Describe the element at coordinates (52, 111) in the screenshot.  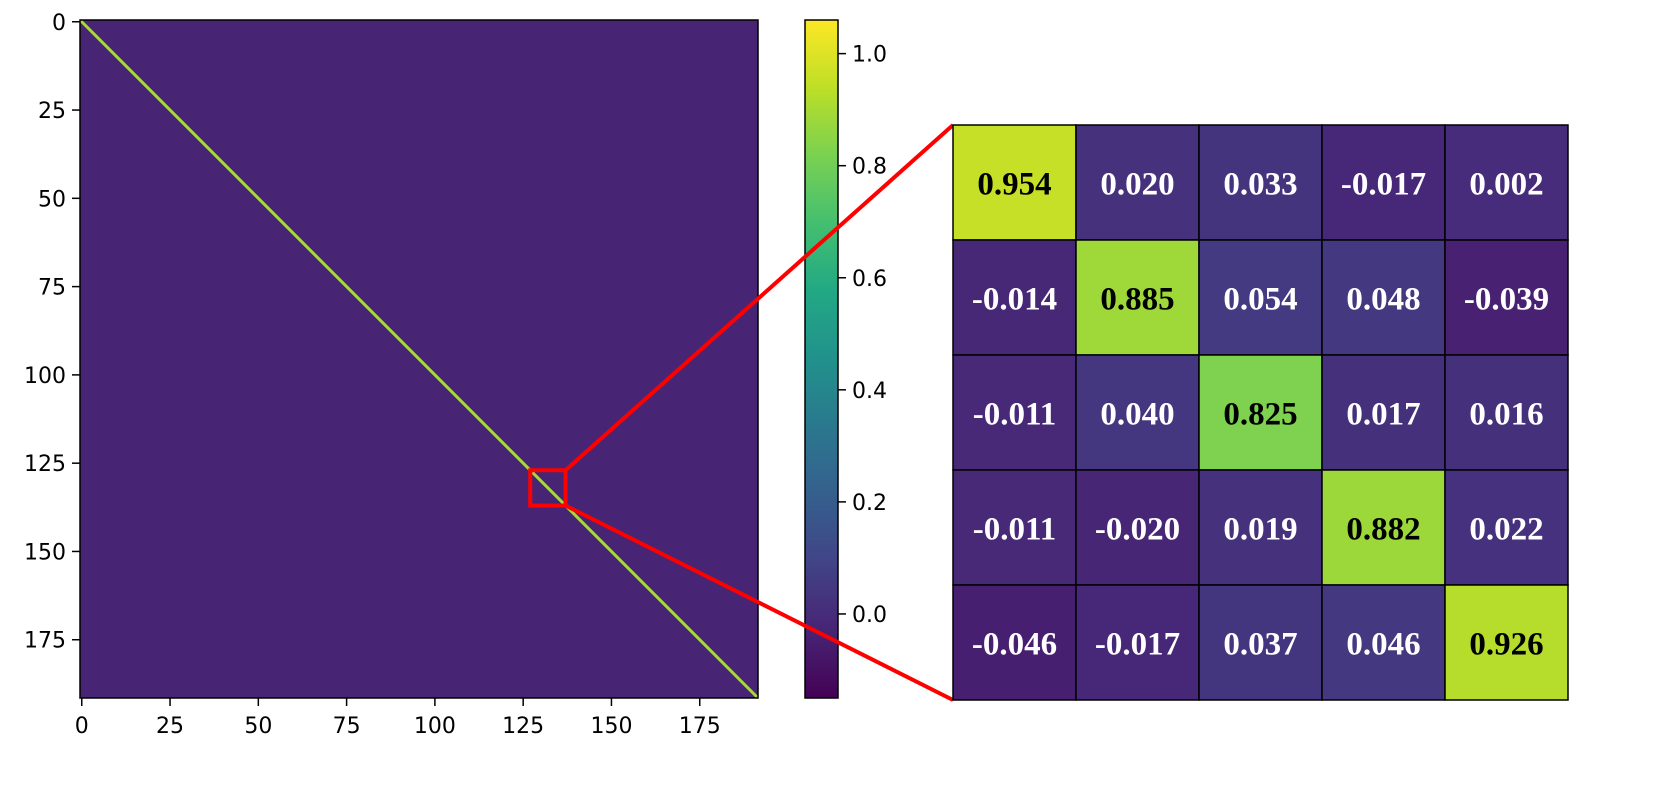
I see `y-tick-label: 25` at that location.